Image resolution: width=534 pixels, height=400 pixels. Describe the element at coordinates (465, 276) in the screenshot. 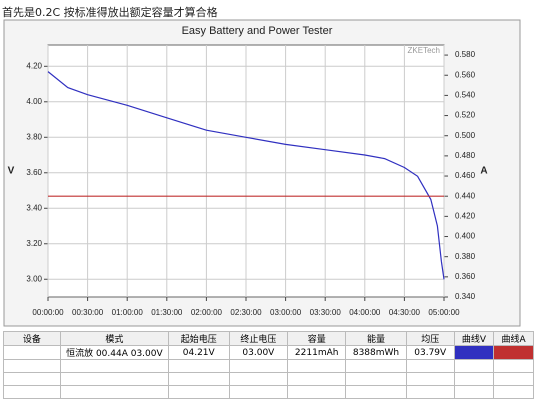

I see `y2-tick-label: 0.360` at that location.